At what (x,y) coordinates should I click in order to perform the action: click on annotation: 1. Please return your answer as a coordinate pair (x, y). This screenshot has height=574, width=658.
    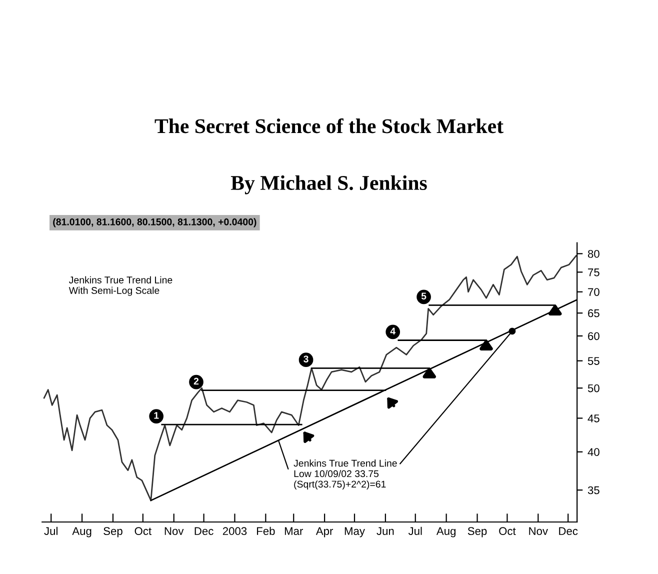
    Looking at the image, I should click on (156, 415).